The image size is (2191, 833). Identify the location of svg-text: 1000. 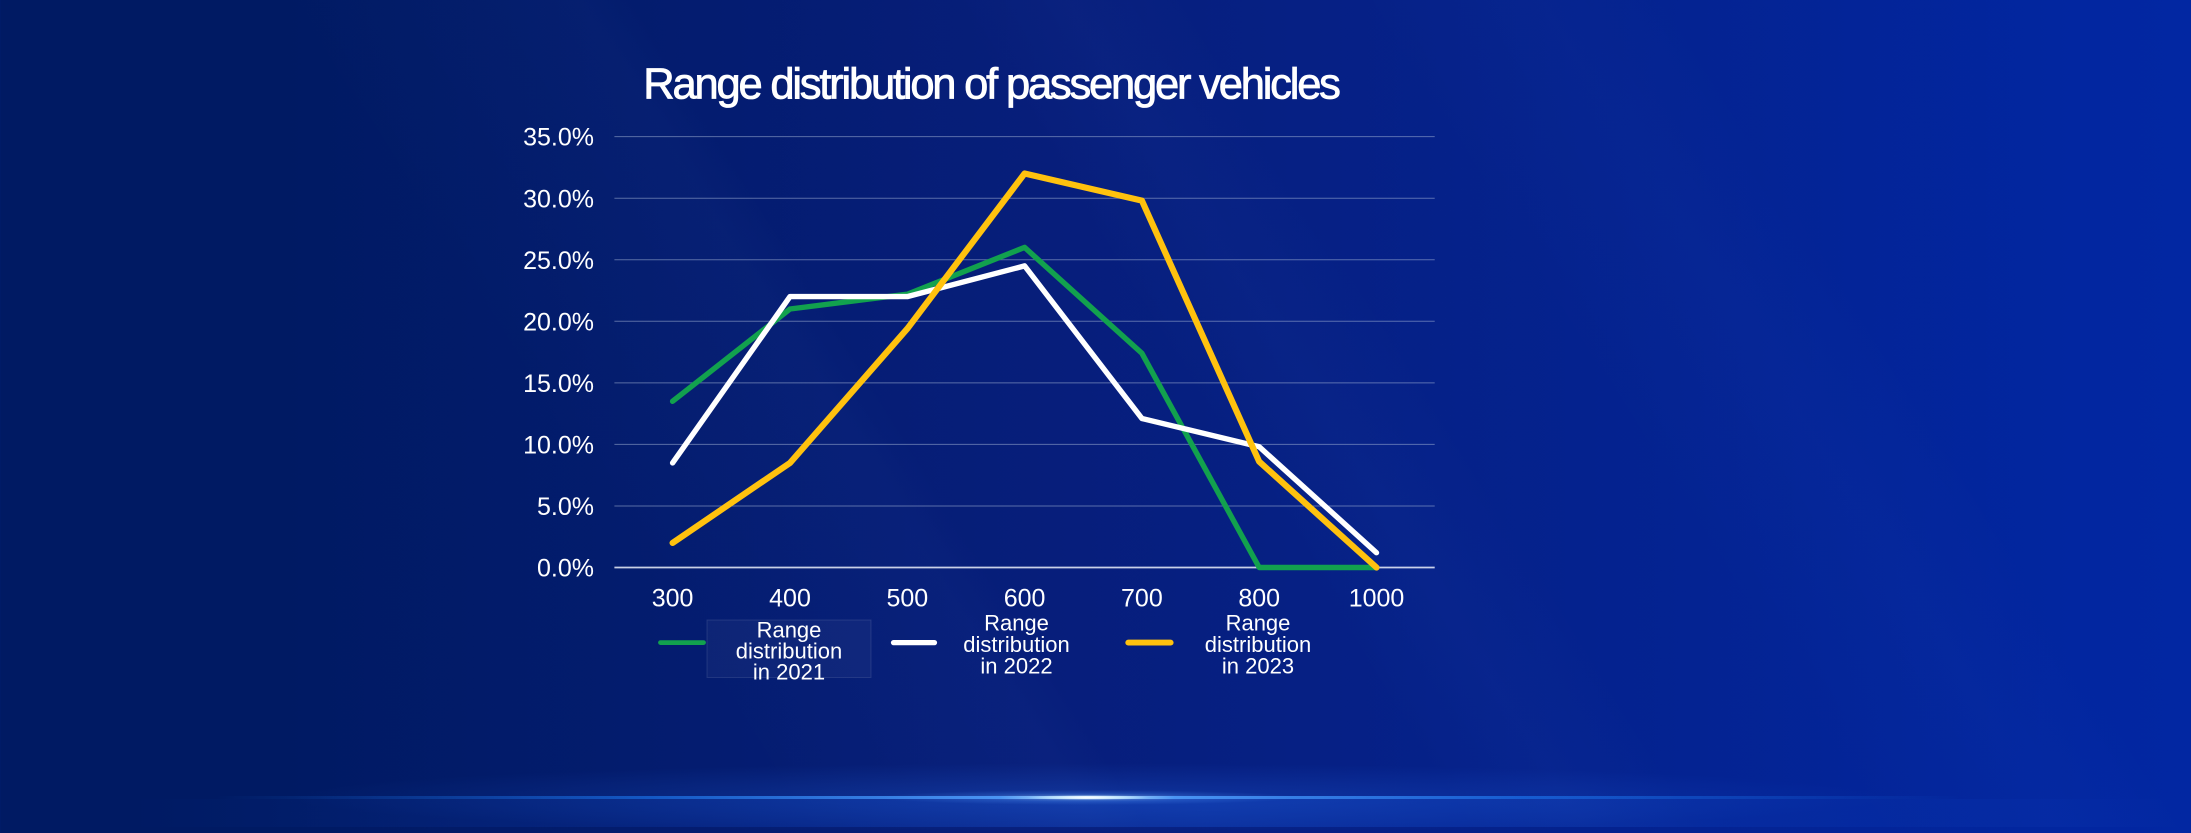
(1377, 599).